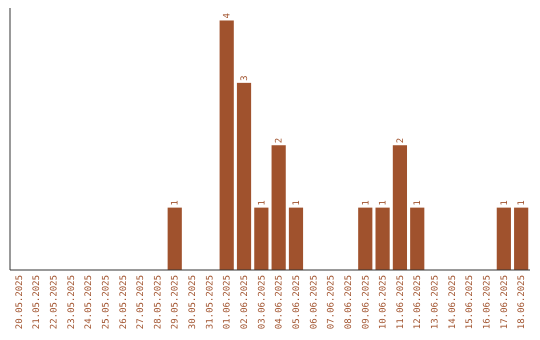 This screenshot has width=540, height=340. Describe the element at coordinates (314, 302) in the screenshot. I see `x-tick-label: 06.06.2025` at that location.